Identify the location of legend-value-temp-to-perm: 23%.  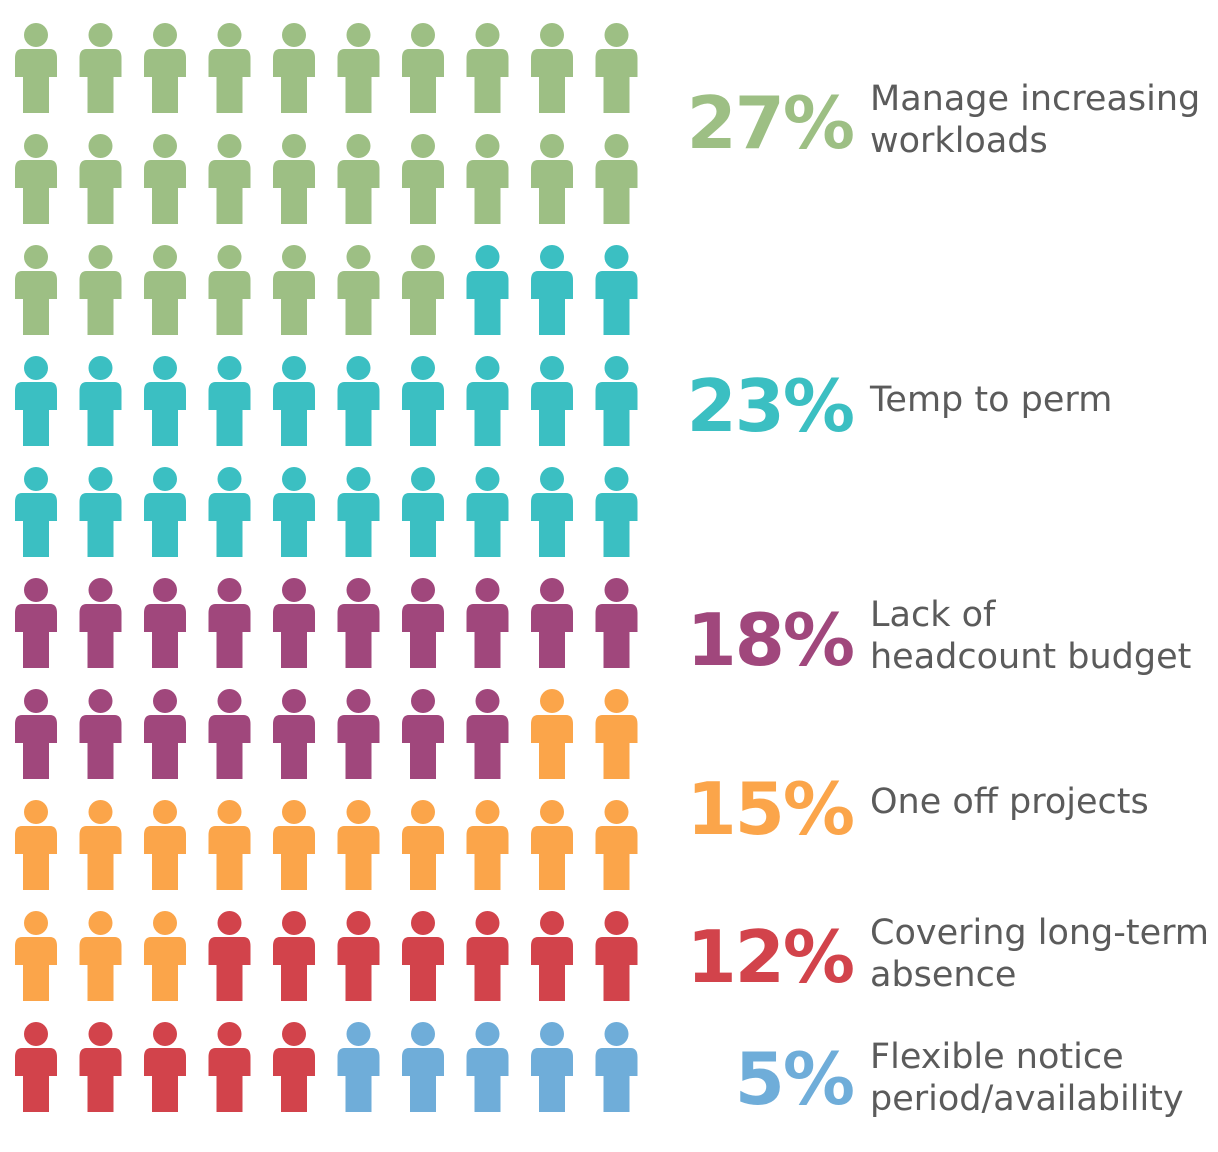
(770, 406).